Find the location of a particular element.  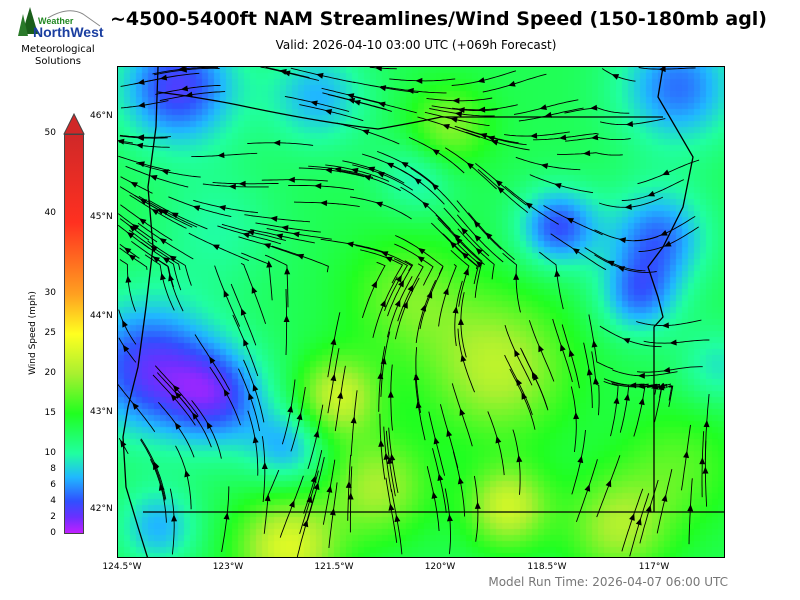

lon-tick-label: 124.5°W is located at coordinates (122, 567).